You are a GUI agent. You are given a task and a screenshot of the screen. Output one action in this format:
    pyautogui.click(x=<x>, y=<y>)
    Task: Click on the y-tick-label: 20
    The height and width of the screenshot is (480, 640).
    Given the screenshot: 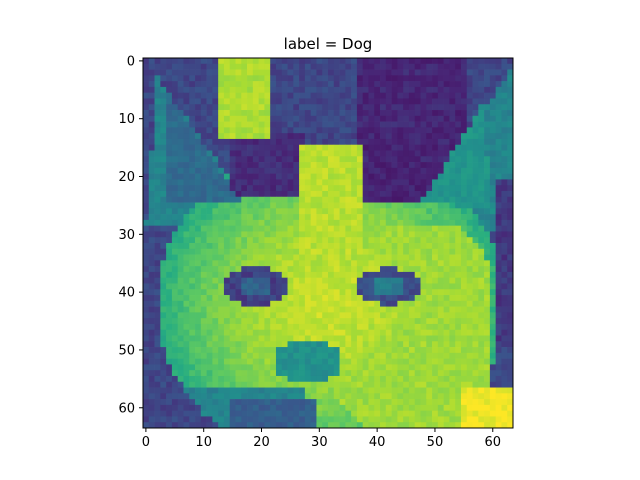 What is the action you would take?
    pyautogui.click(x=126, y=177)
    